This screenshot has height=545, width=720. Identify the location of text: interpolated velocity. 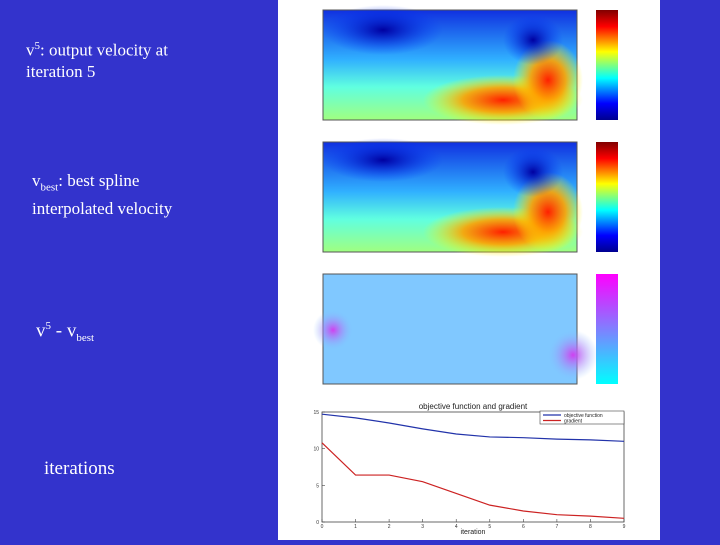
(102, 209).